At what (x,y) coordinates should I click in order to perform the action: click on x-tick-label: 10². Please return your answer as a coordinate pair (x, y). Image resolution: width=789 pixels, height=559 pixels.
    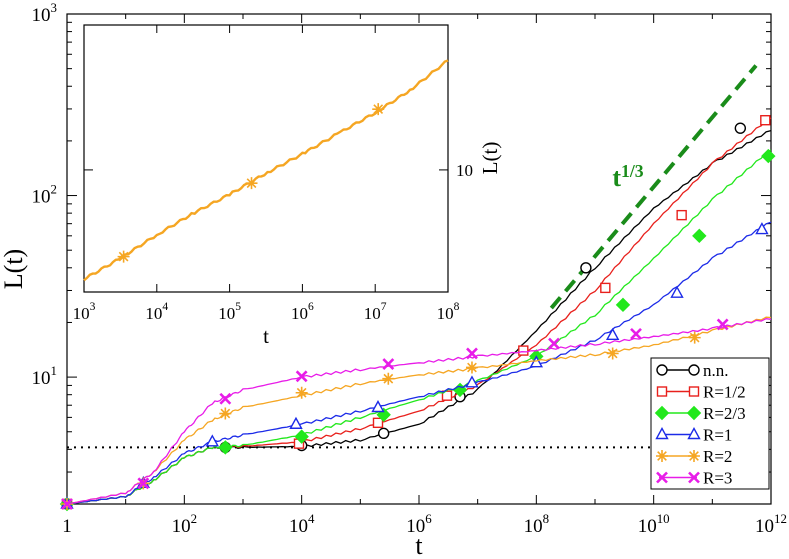
    Looking at the image, I should click on (184, 524).